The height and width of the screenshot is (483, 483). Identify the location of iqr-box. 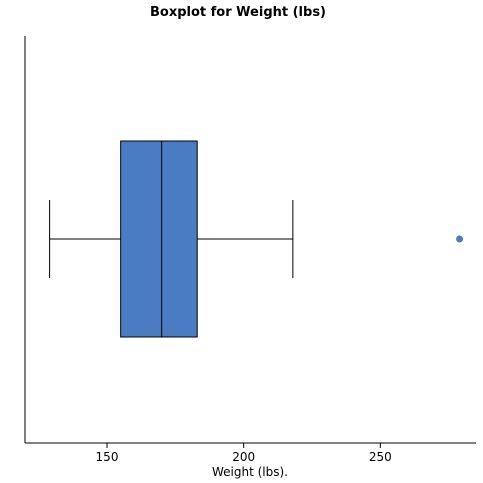
(159, 239).